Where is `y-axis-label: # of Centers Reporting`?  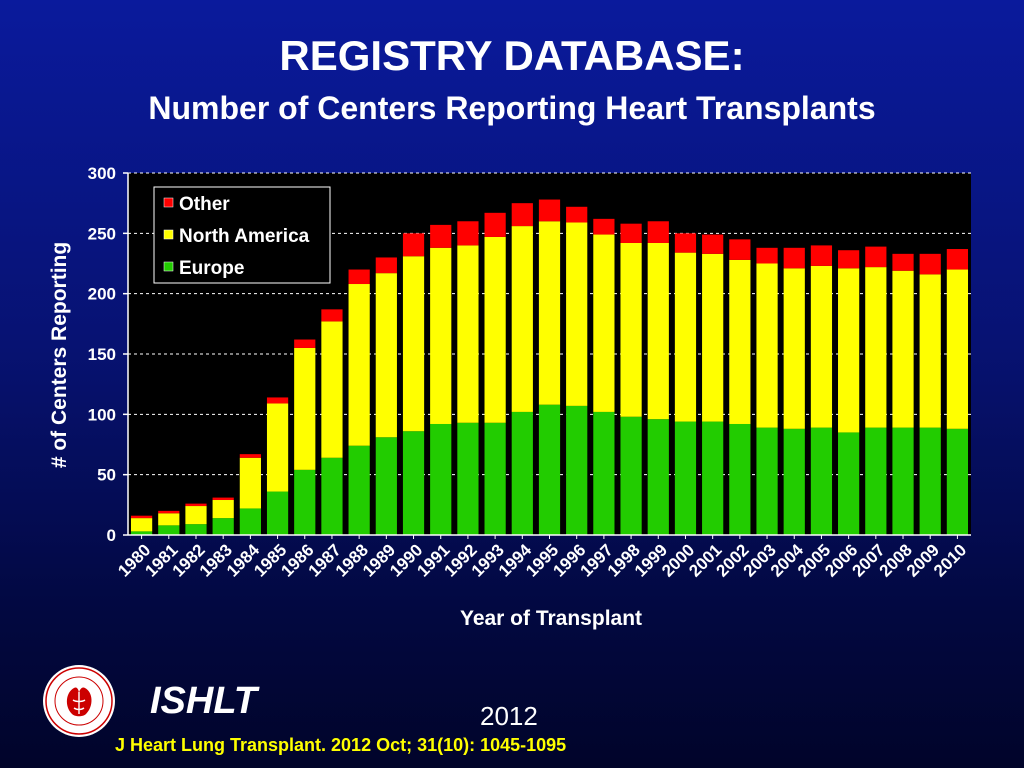
y-axis-label: # of Centers Reporting is located at coordinates (59, 355).